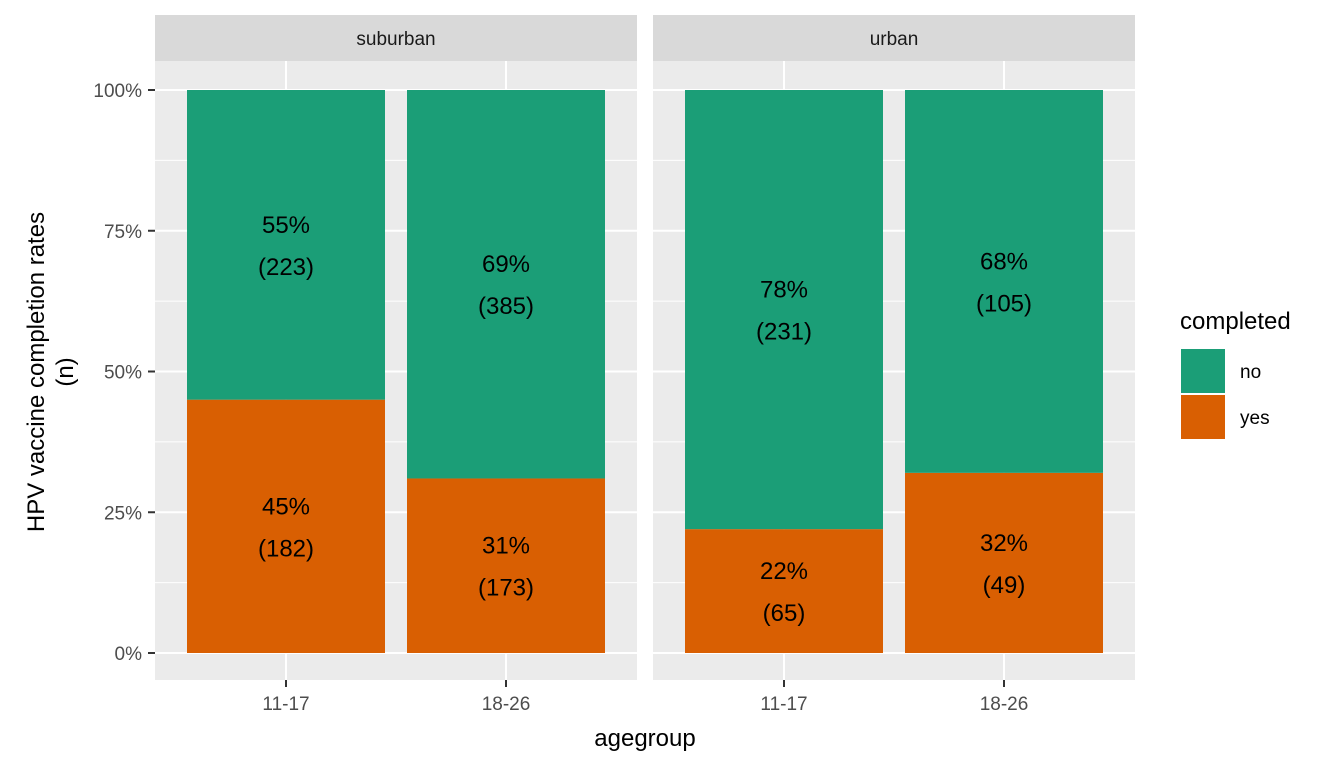 The image size is (1344, 768). What do you see at coordinates (506, 546) in the screenshot?
I see `bar-pct-label: 31%` at bounding box center [506, 546].